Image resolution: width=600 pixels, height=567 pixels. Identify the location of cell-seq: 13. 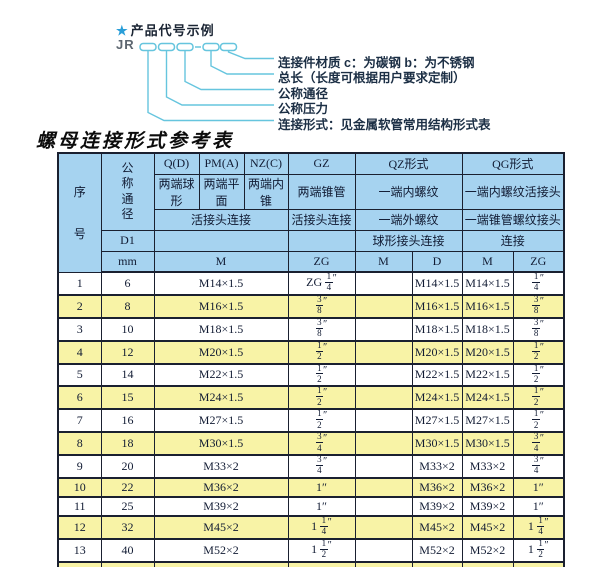
(79, 550).